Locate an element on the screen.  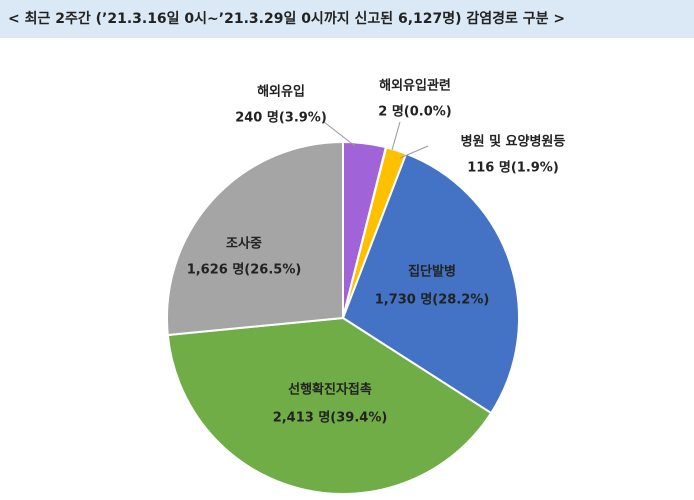
value-label: 240 명(3.9%) is located at coordinates (281, 118).